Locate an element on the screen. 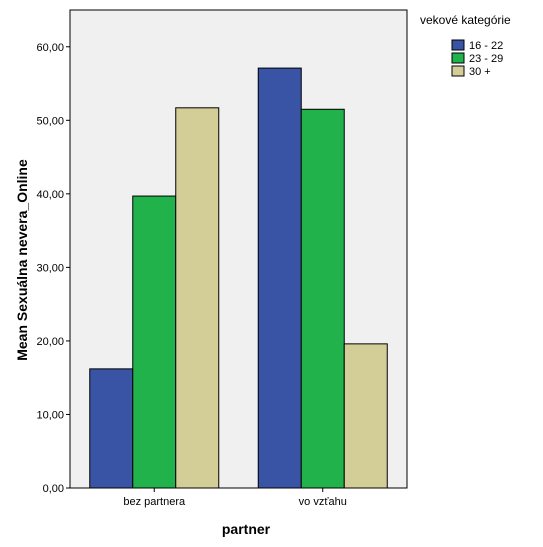  legend-label: 23 - 29 is located at coordinates (486, 59).